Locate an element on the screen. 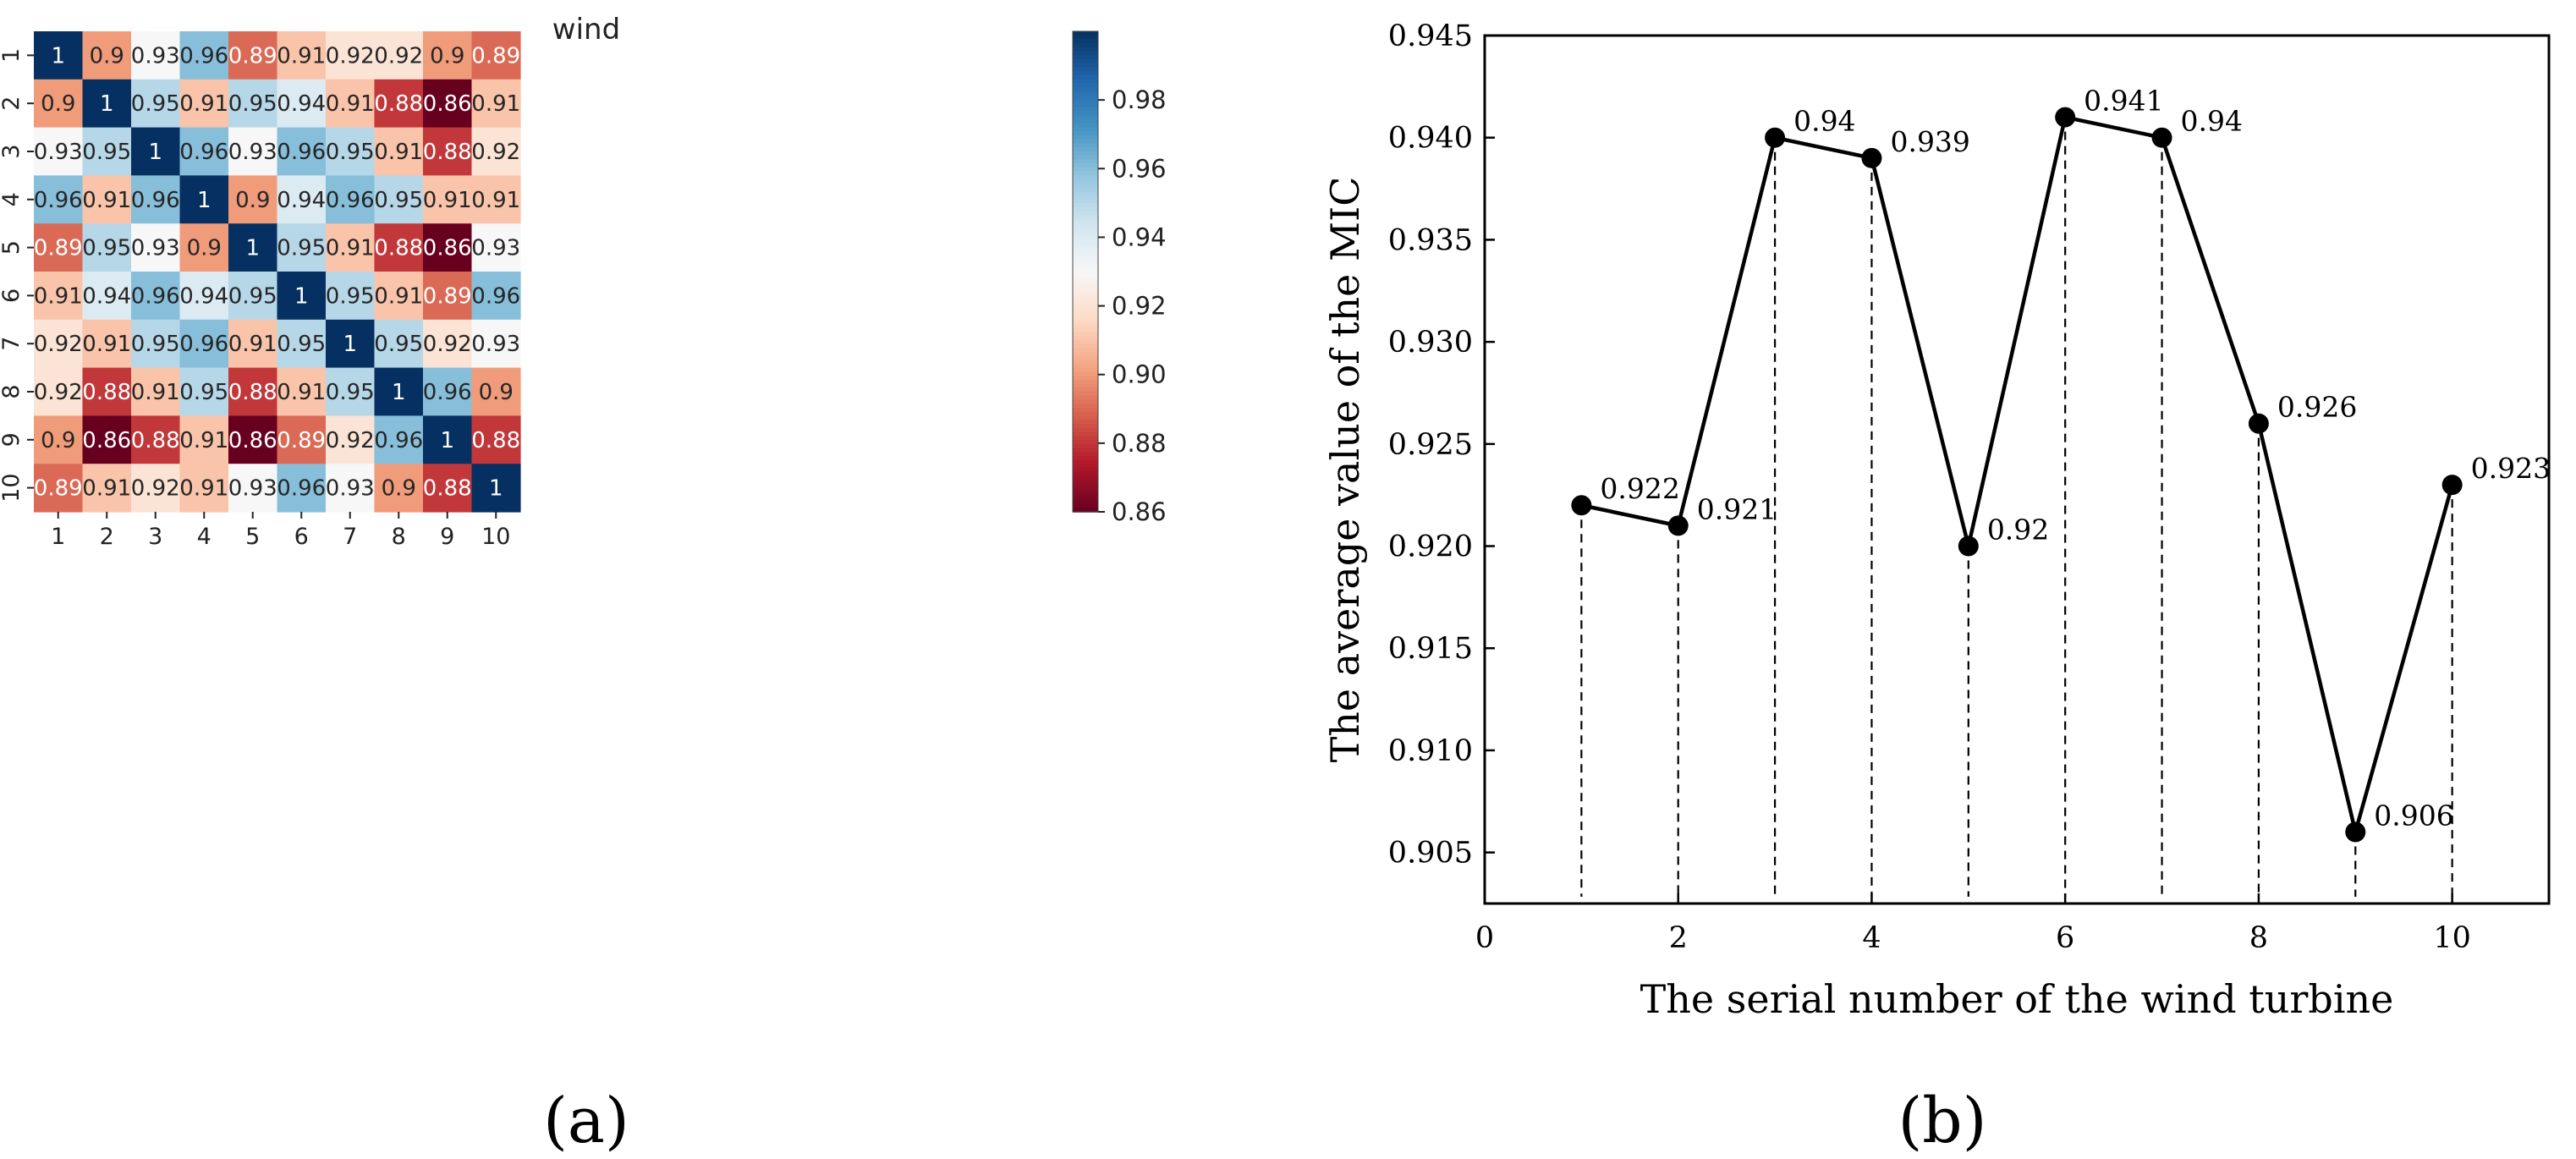 Image resolution: width=2576 pixels, height=1159 pixels. heatmap-cell-label: 0.88 is located at coordinates (448, 489).